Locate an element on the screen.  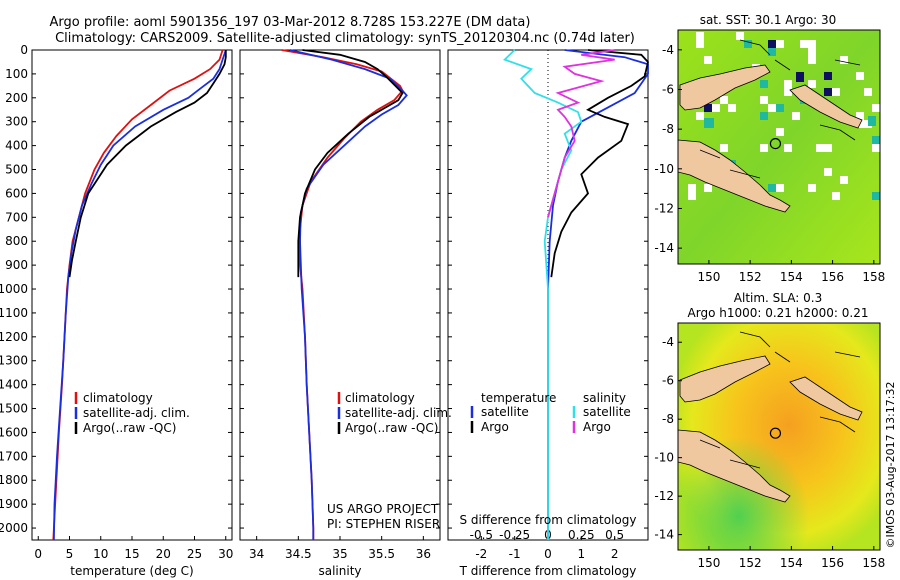
sst-map is located at coordinates (779, 147).